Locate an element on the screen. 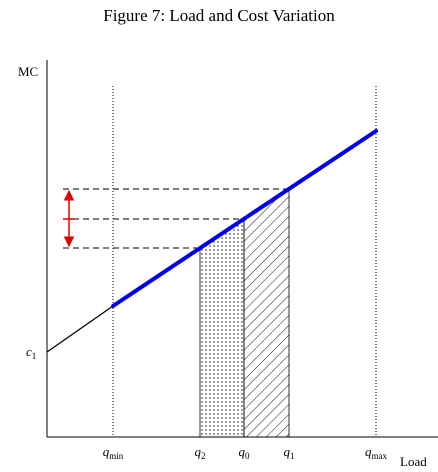  dotted-region is located at coordinates (222, 328).